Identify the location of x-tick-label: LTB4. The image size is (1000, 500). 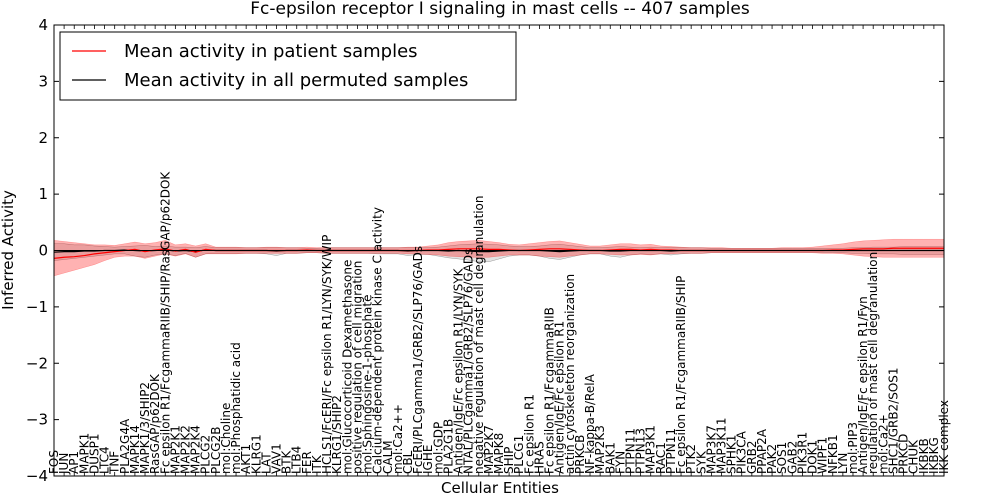
(297, 460).